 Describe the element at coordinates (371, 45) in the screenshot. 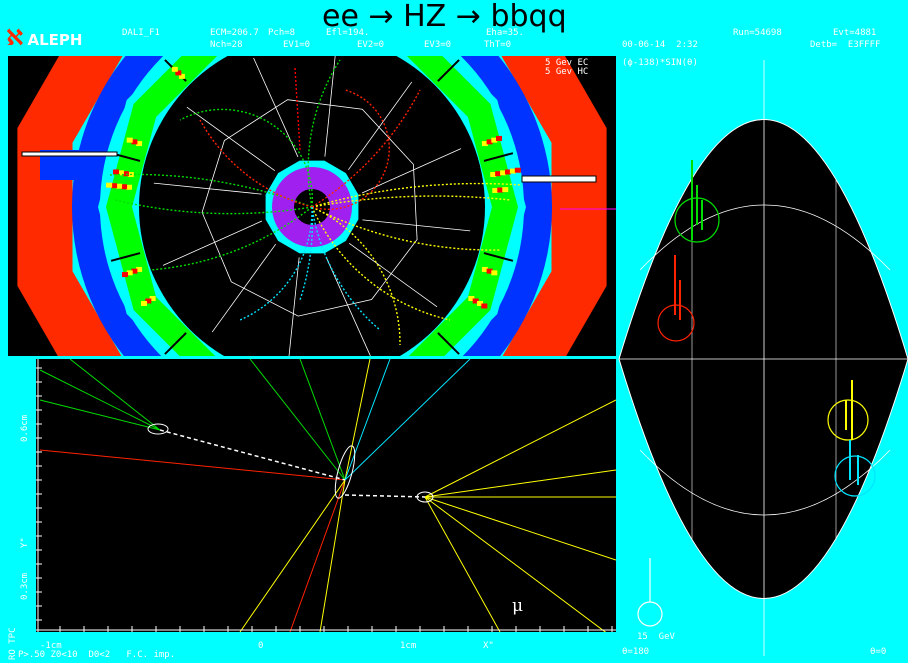

I see `ev2-value: EV2=0` at that location.